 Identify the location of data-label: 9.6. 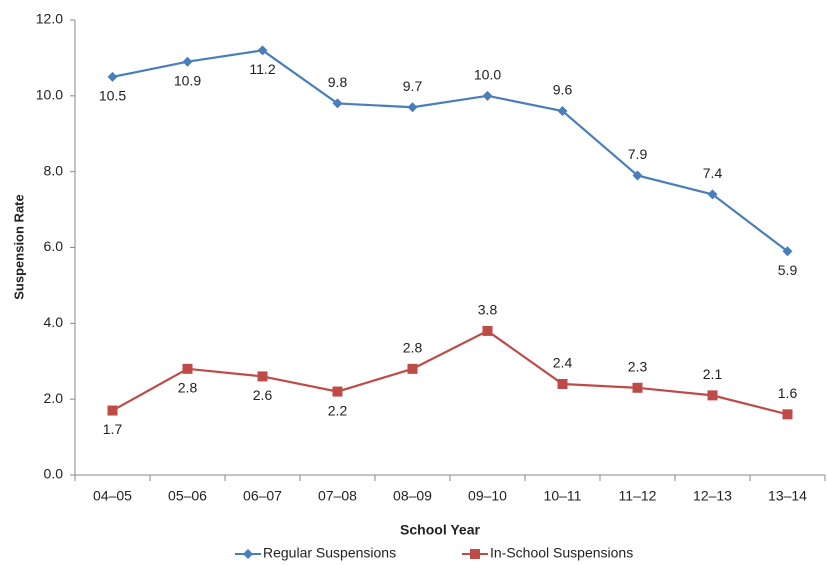
(563, 90).